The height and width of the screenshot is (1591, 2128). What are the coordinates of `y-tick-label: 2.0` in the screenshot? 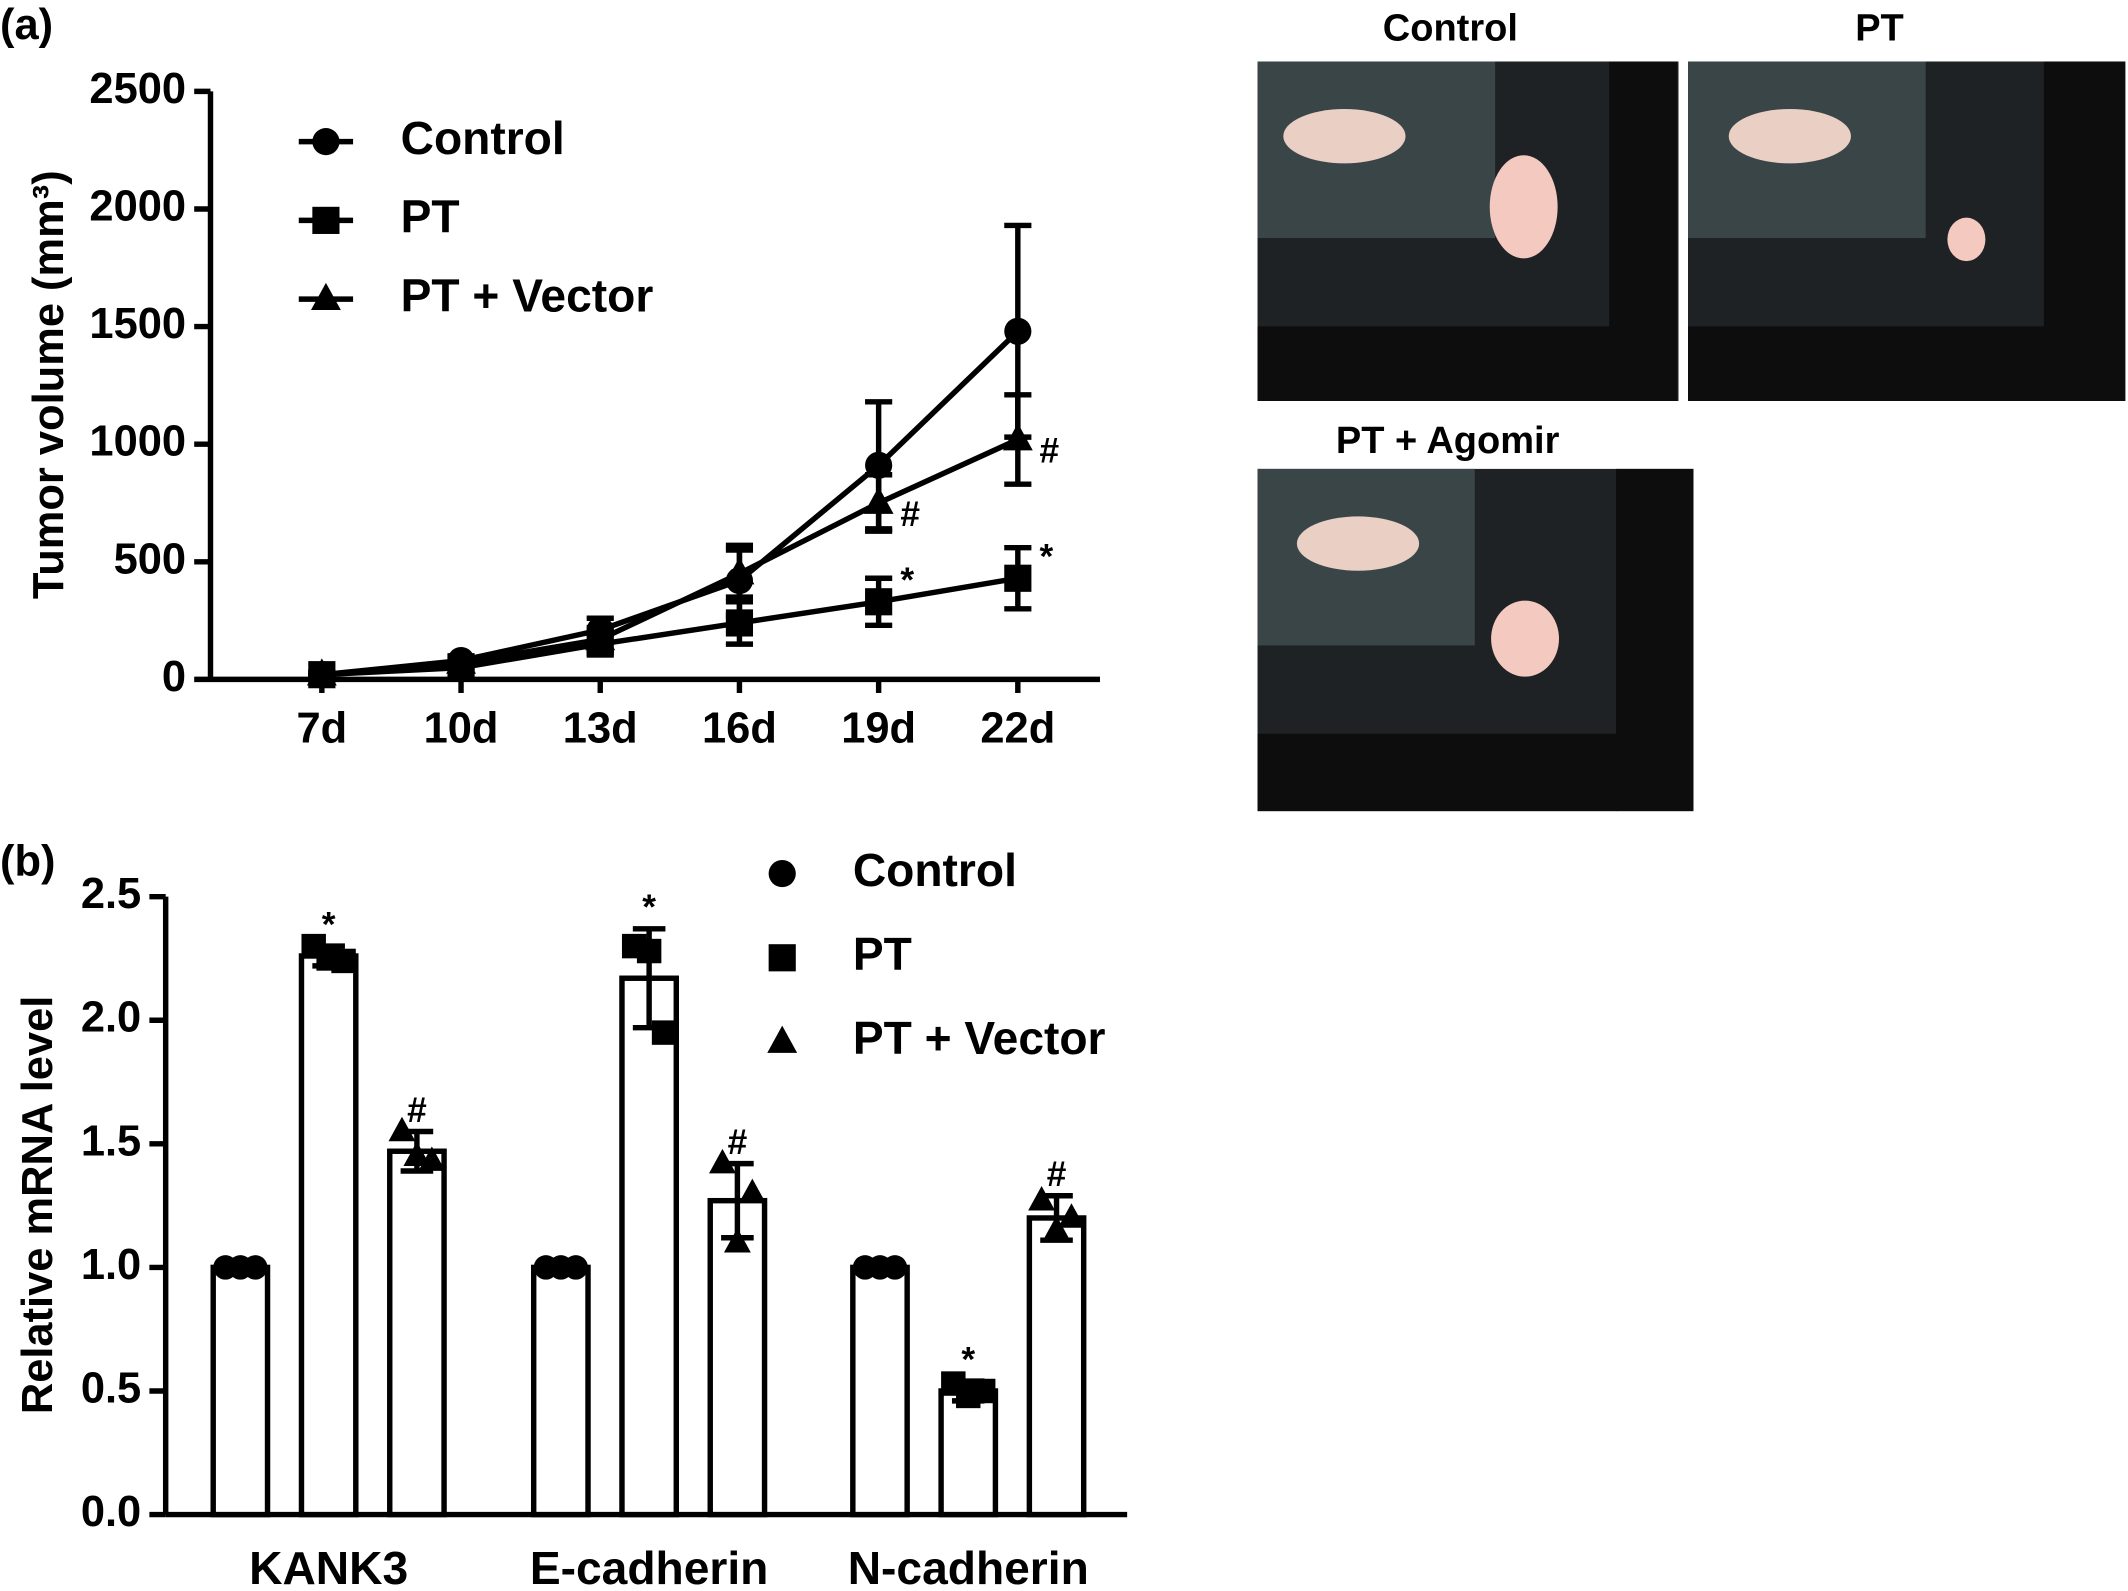 It's located at (111, 1018).